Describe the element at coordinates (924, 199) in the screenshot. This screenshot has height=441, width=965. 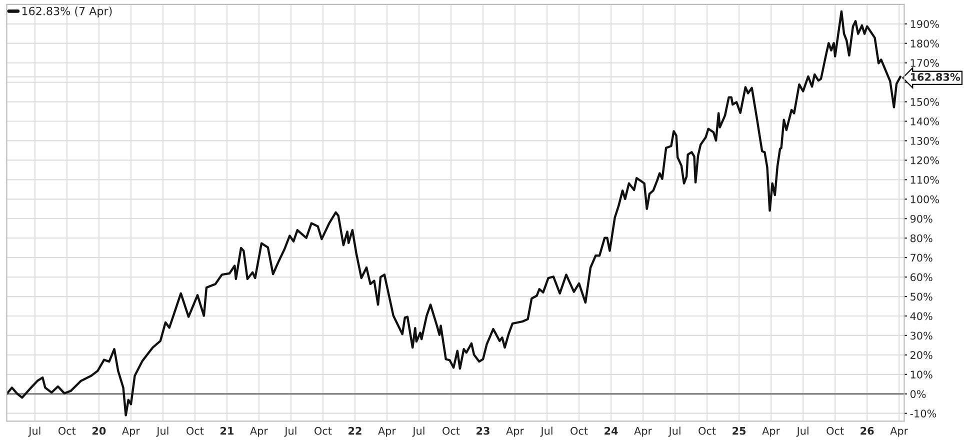
I see `y-tick-label: 100%` at that location.